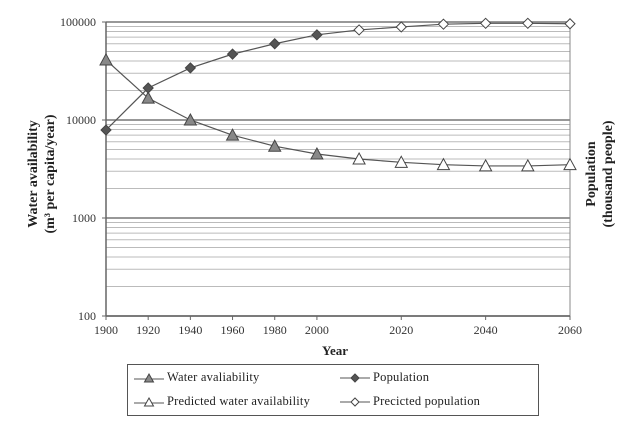  Describe the element at coordinates (87, 316) in the screenshot. I see `y-tick-label: 100` at that location.